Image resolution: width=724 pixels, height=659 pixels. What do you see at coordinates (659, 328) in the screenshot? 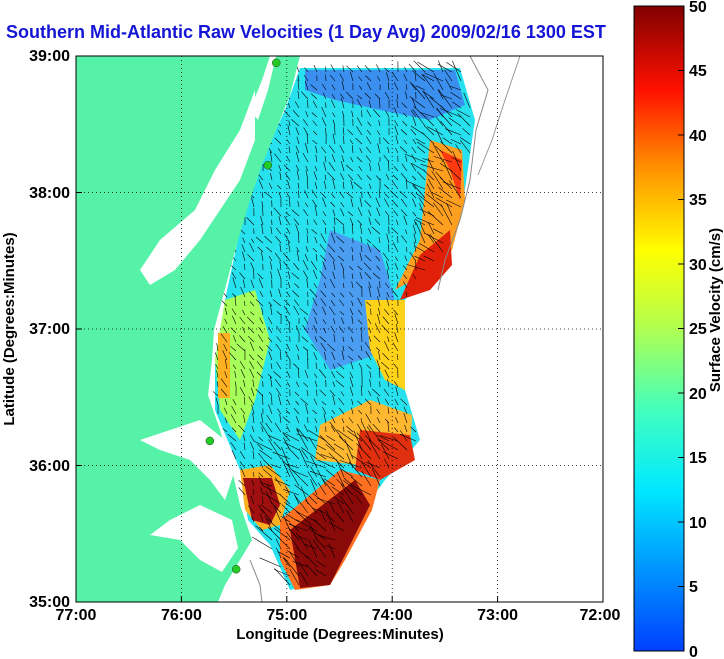
I see `colorbar` at bounding box center [659, 328].